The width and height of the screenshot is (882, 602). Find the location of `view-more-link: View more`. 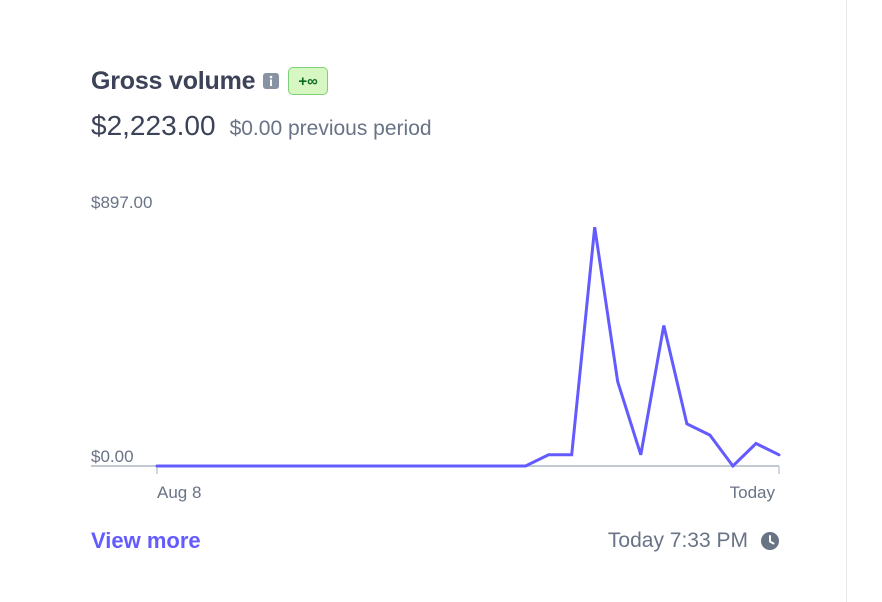

view-more-link: View more is located at coordinates (146, 540).